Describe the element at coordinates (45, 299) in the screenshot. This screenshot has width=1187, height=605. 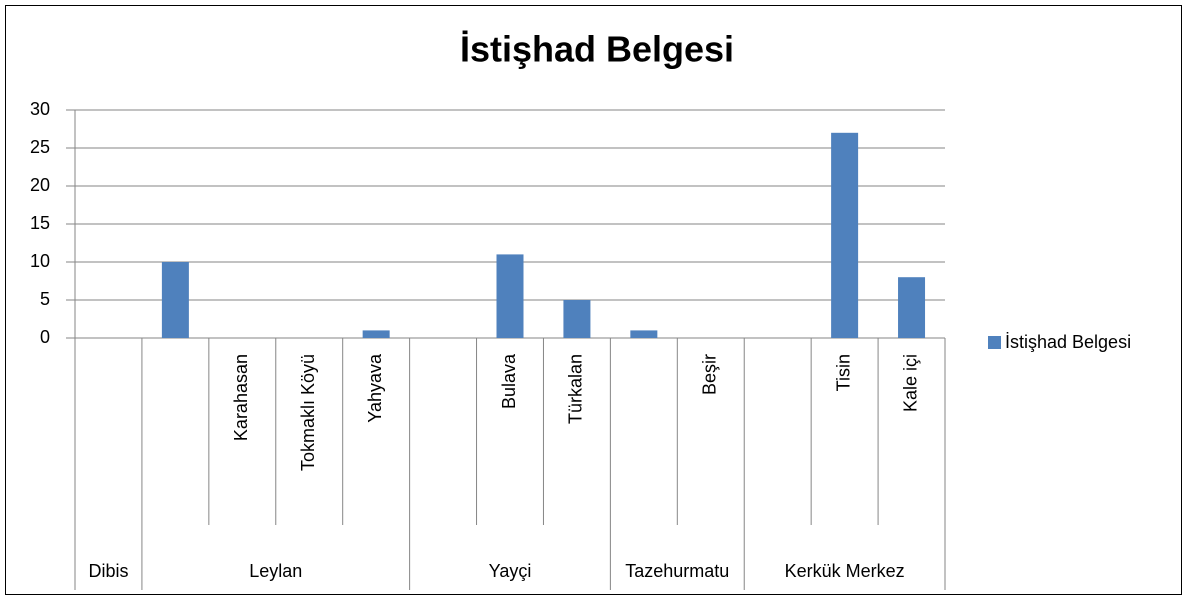
I see `y-tick-label: 5` at that location.